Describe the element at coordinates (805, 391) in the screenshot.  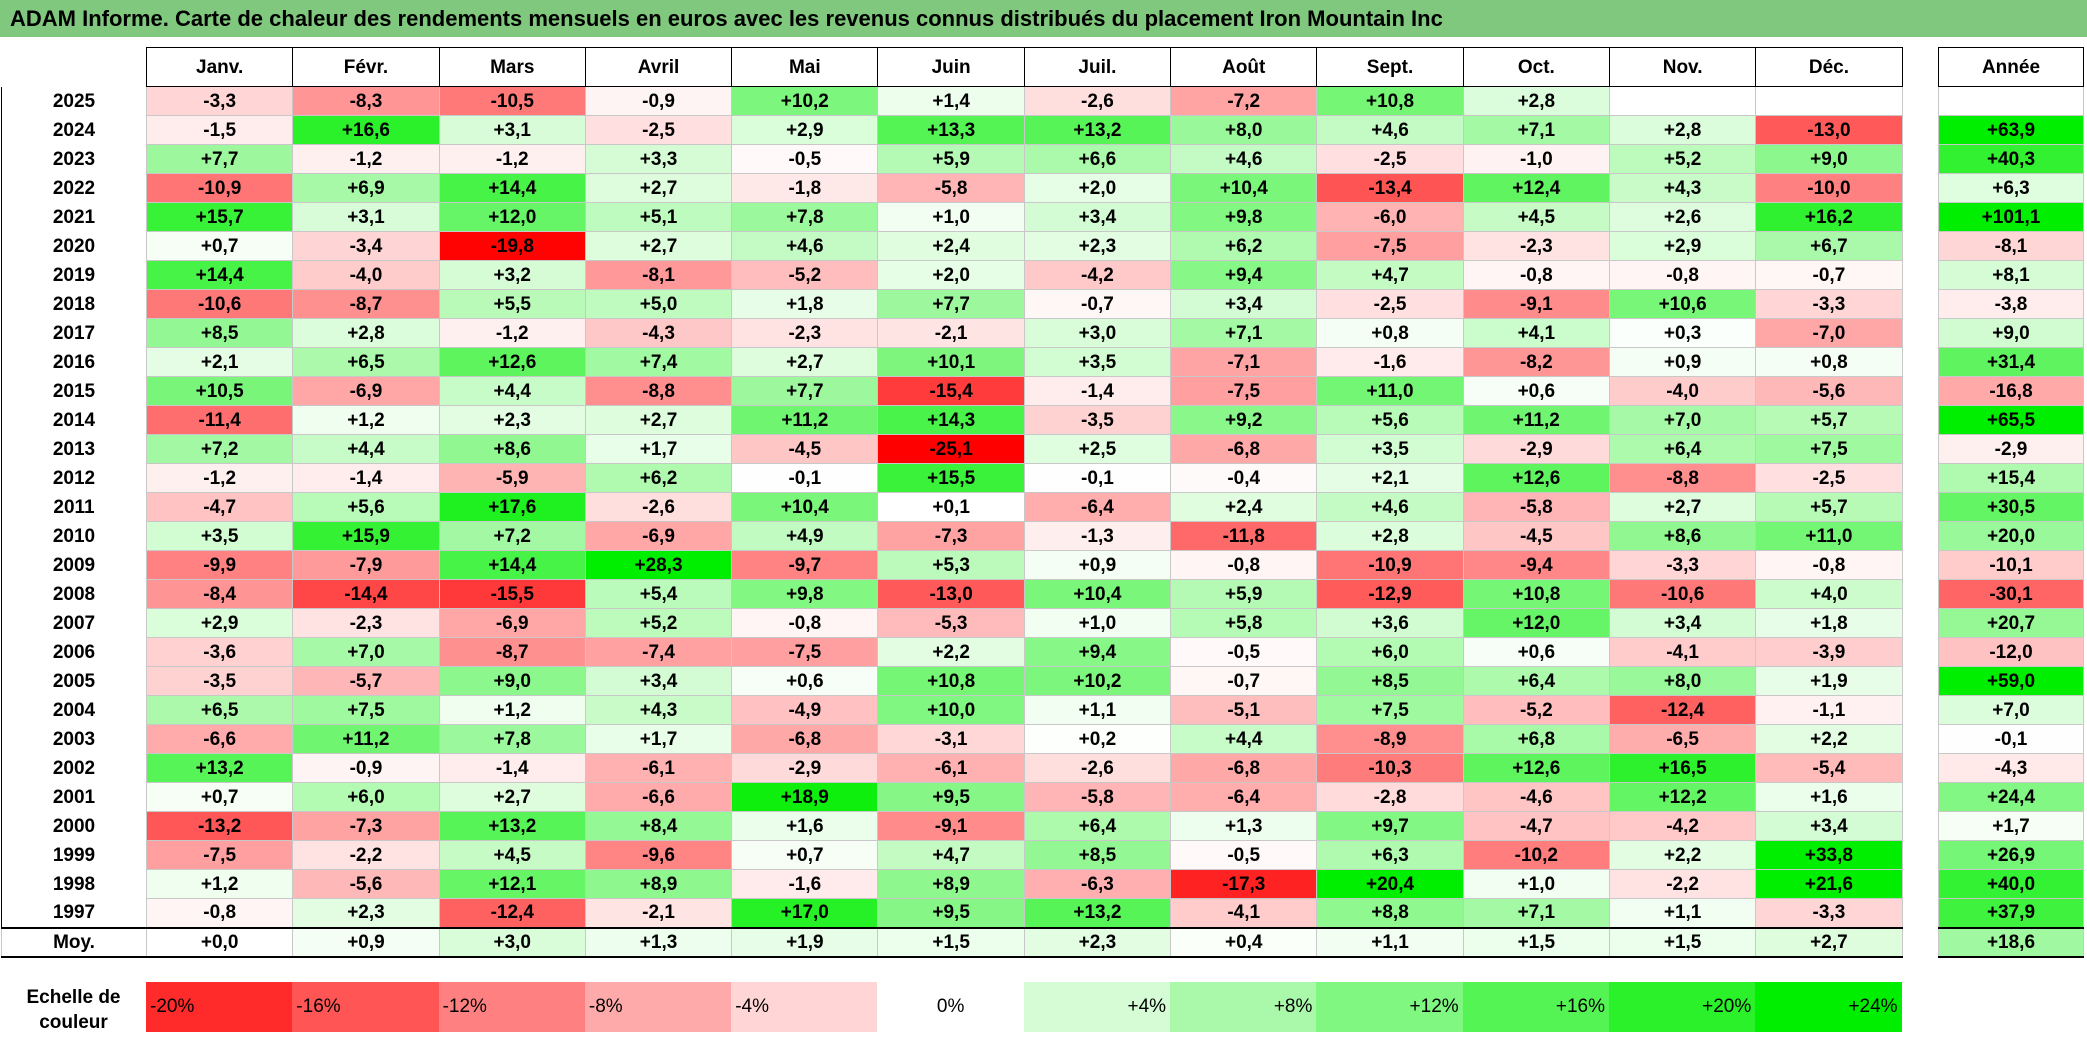
I see `heatmap-cell: +7,7` at that location.